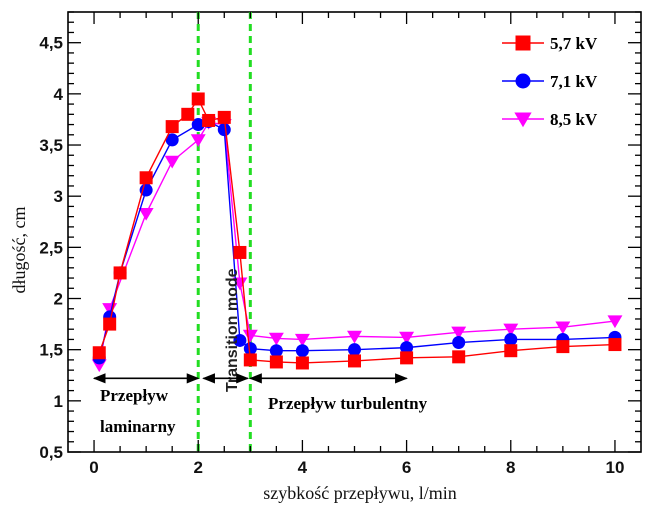  I want to click on x-tick-label: 0, so click(93, 467).